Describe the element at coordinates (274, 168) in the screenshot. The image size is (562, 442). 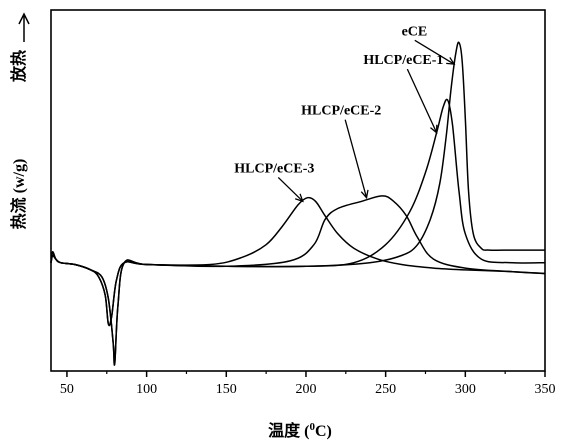
I see `annotation-label-4: HLCP/eCE-3` at that location.